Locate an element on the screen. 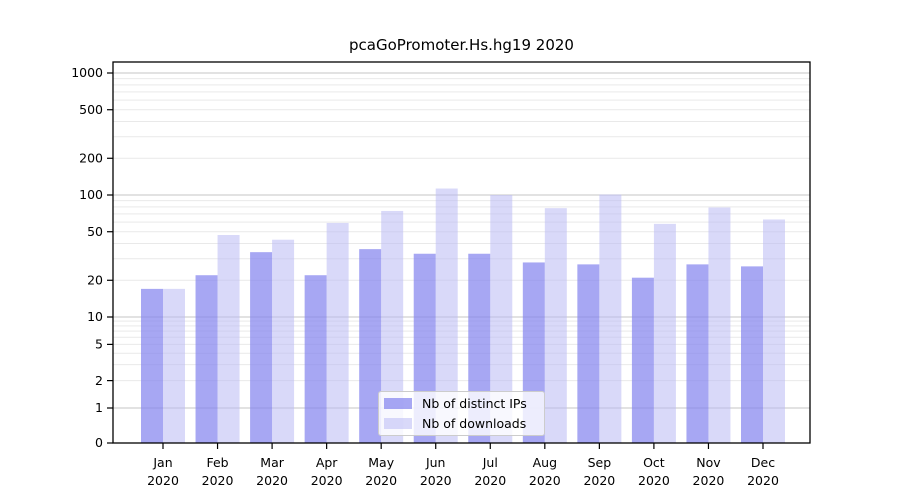 The height and width of the screenshot is (500, 900). y-tick-label: 500 is located at coordinates (91, 109).